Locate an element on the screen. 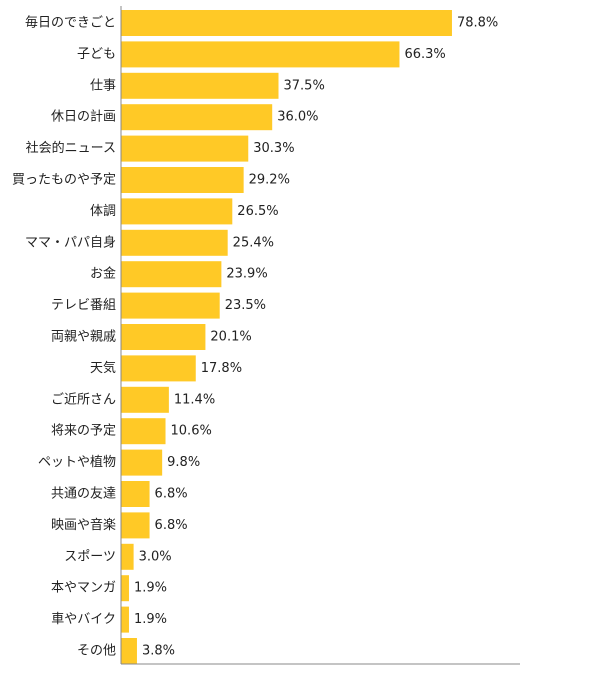 The width and height of the screenshot is (600, 677). value-label: 3.0% is located at coordinates (155, 556).